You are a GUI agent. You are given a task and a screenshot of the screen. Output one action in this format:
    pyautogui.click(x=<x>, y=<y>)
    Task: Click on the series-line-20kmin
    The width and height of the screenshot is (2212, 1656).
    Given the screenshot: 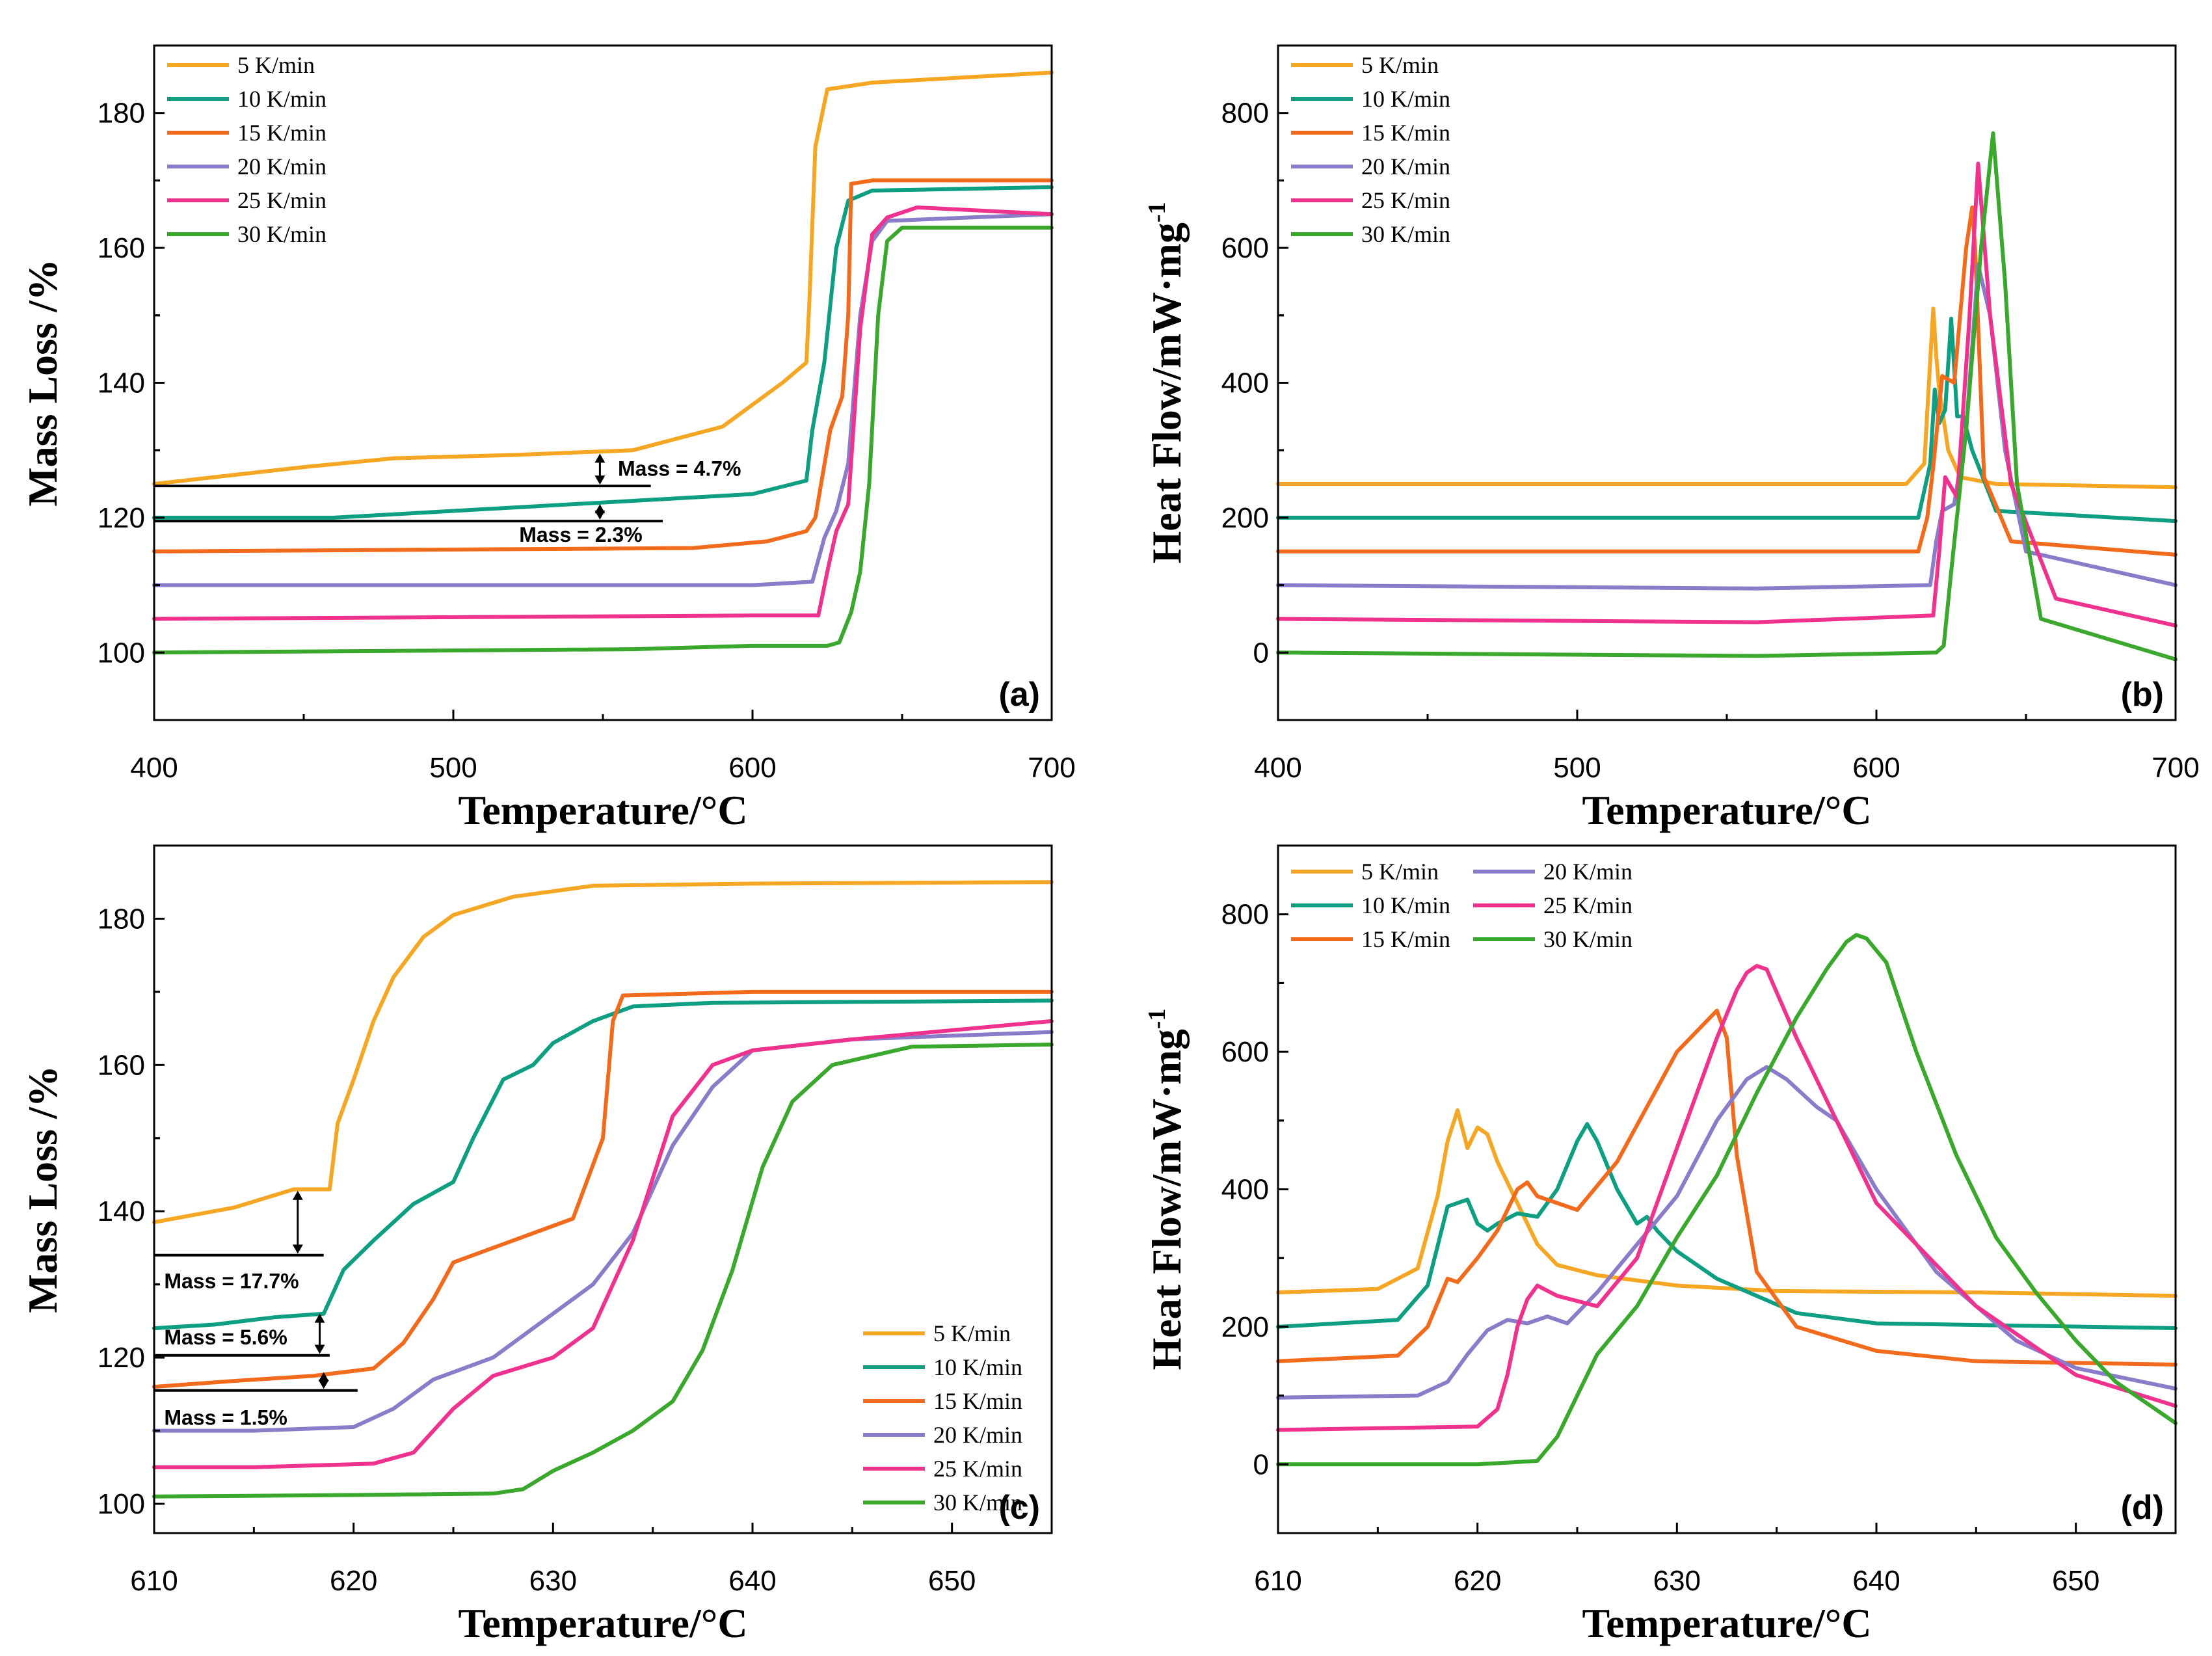 What is the action you would take?
    pyautogui.click(x=1727, y=427)
    